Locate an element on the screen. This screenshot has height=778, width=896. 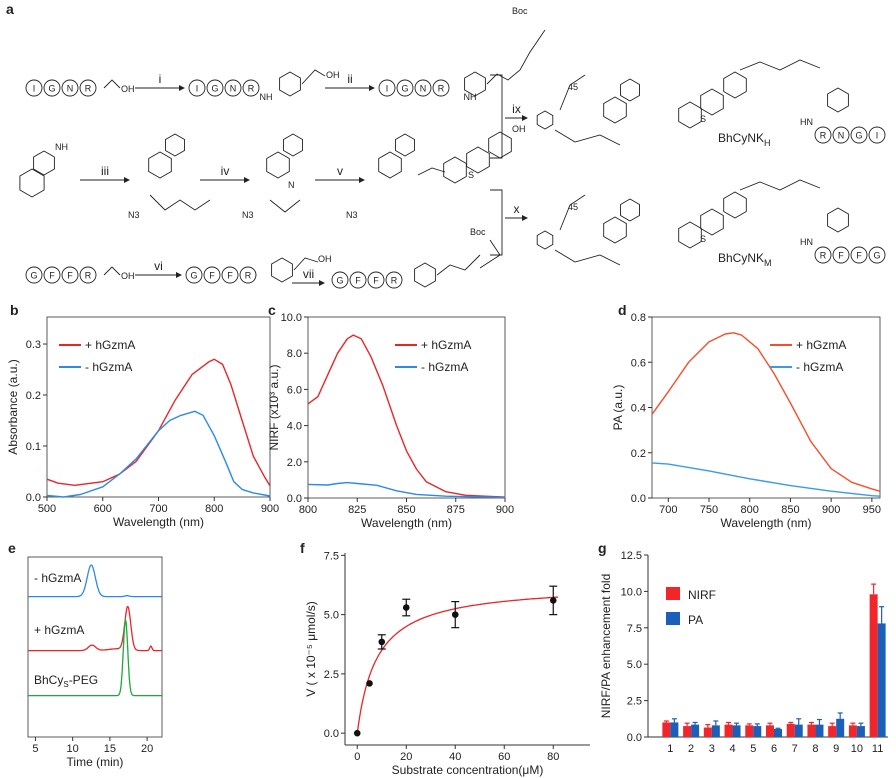
product-peptide-residue: N is located at coordinates (841, 135).